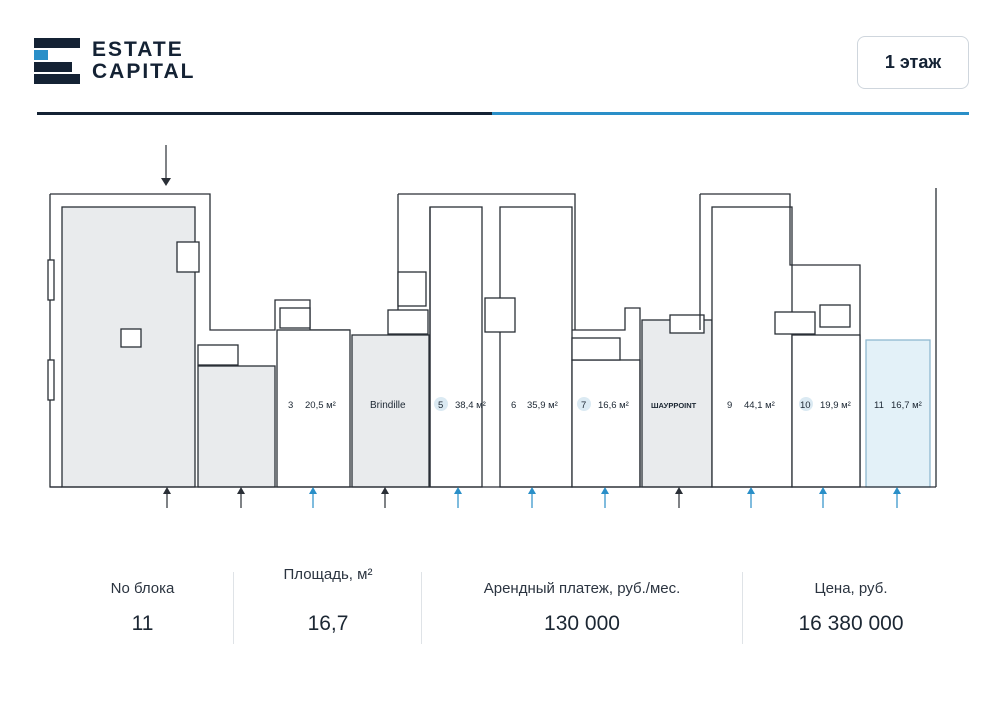 This screenshot has height=708, width=1000. What do you see at coordinates (582, 588) in the screenshot?
I see `stat-rent-label: Арендный платеж, руб./мес.` at bounding box center [582, 588].